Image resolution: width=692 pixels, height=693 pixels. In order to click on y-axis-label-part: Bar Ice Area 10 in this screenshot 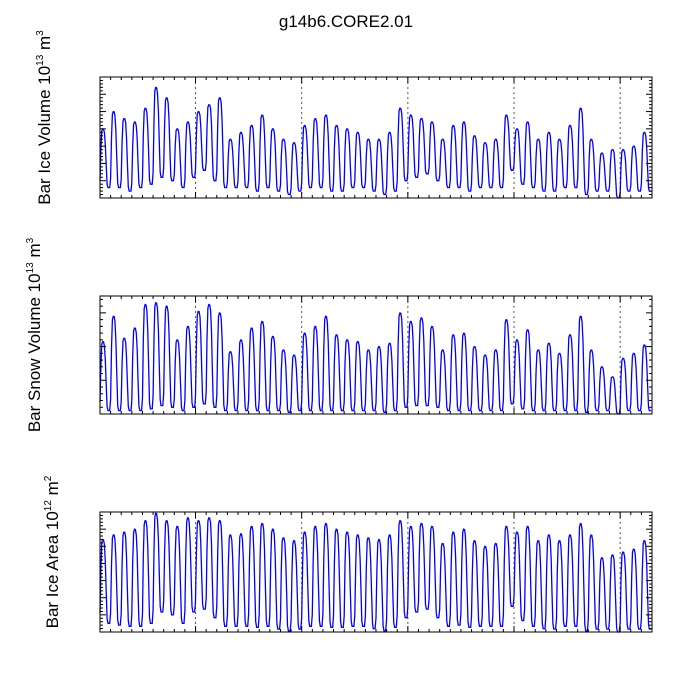, I will do `click(52, 569)`.